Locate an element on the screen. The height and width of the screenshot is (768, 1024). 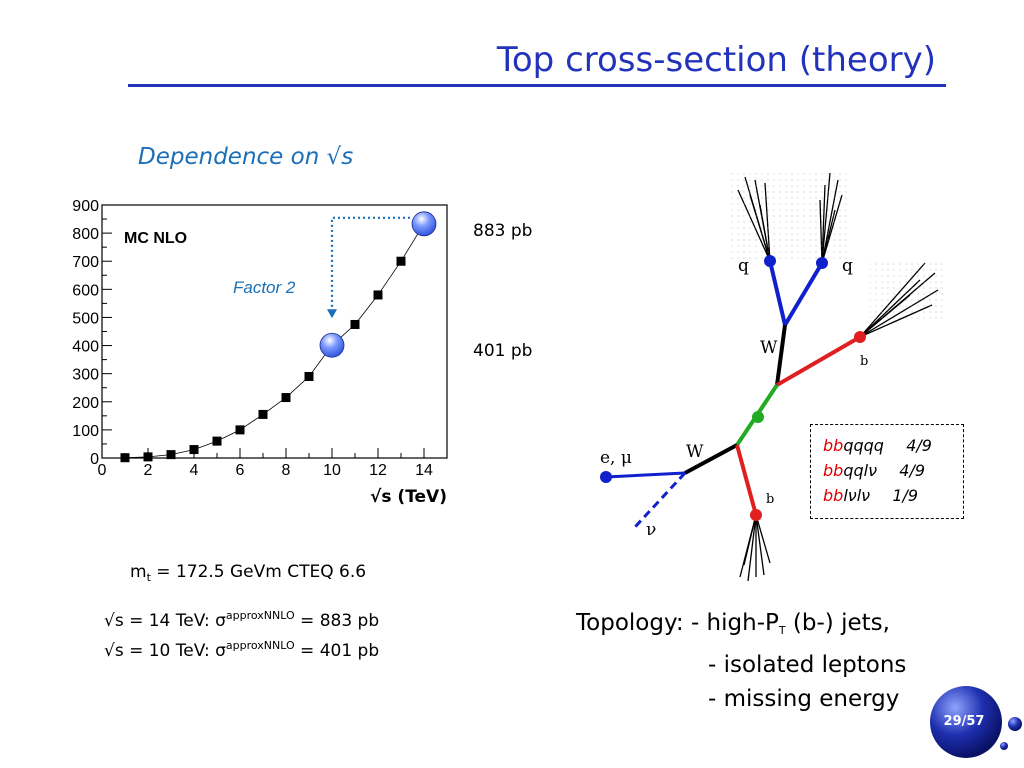
y-tick-label: 800 is located at coordinates (85, 234).